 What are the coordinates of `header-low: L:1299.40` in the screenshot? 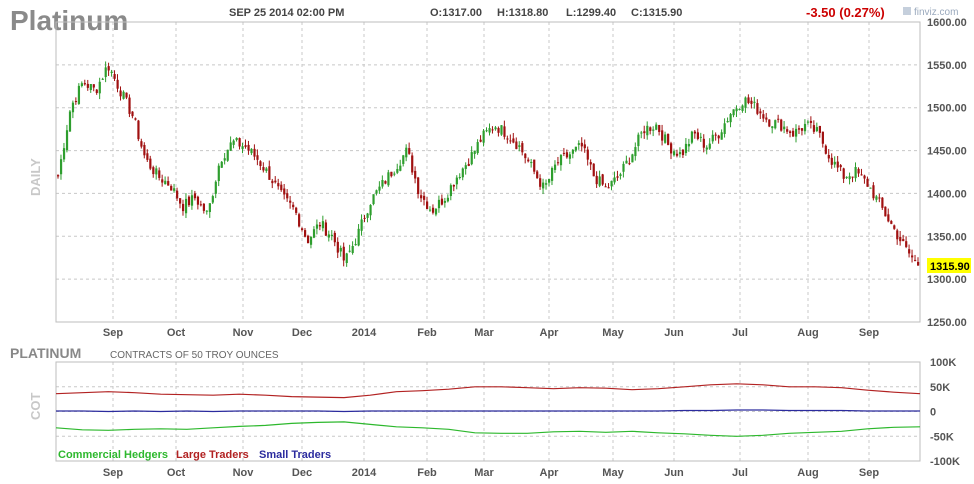 It's located at (591, 13).